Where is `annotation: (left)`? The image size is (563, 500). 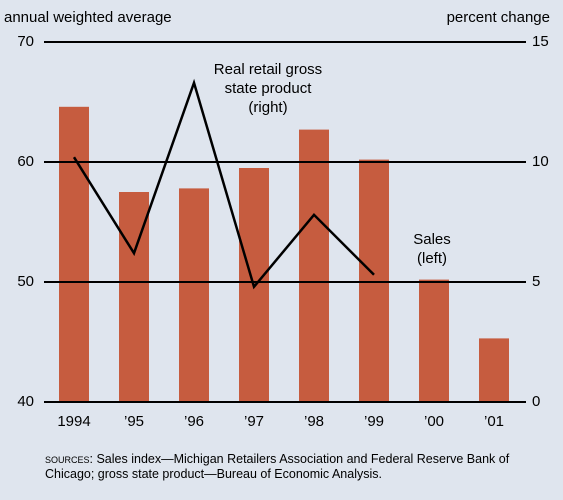 annotation: (left) is located at coordinates (432, 258).